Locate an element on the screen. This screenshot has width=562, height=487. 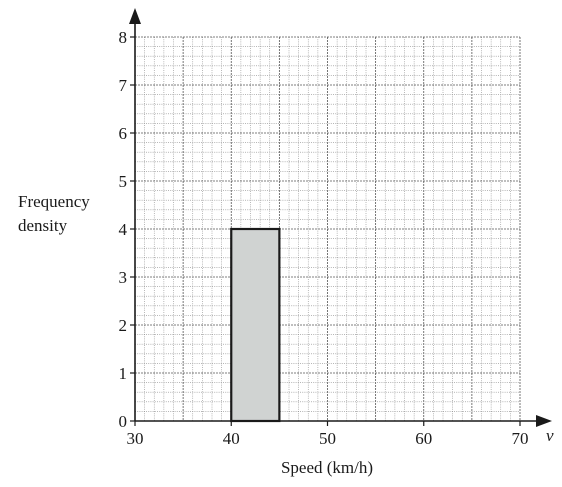
x-tick-label: 60 is located at coordinates (423, 438).